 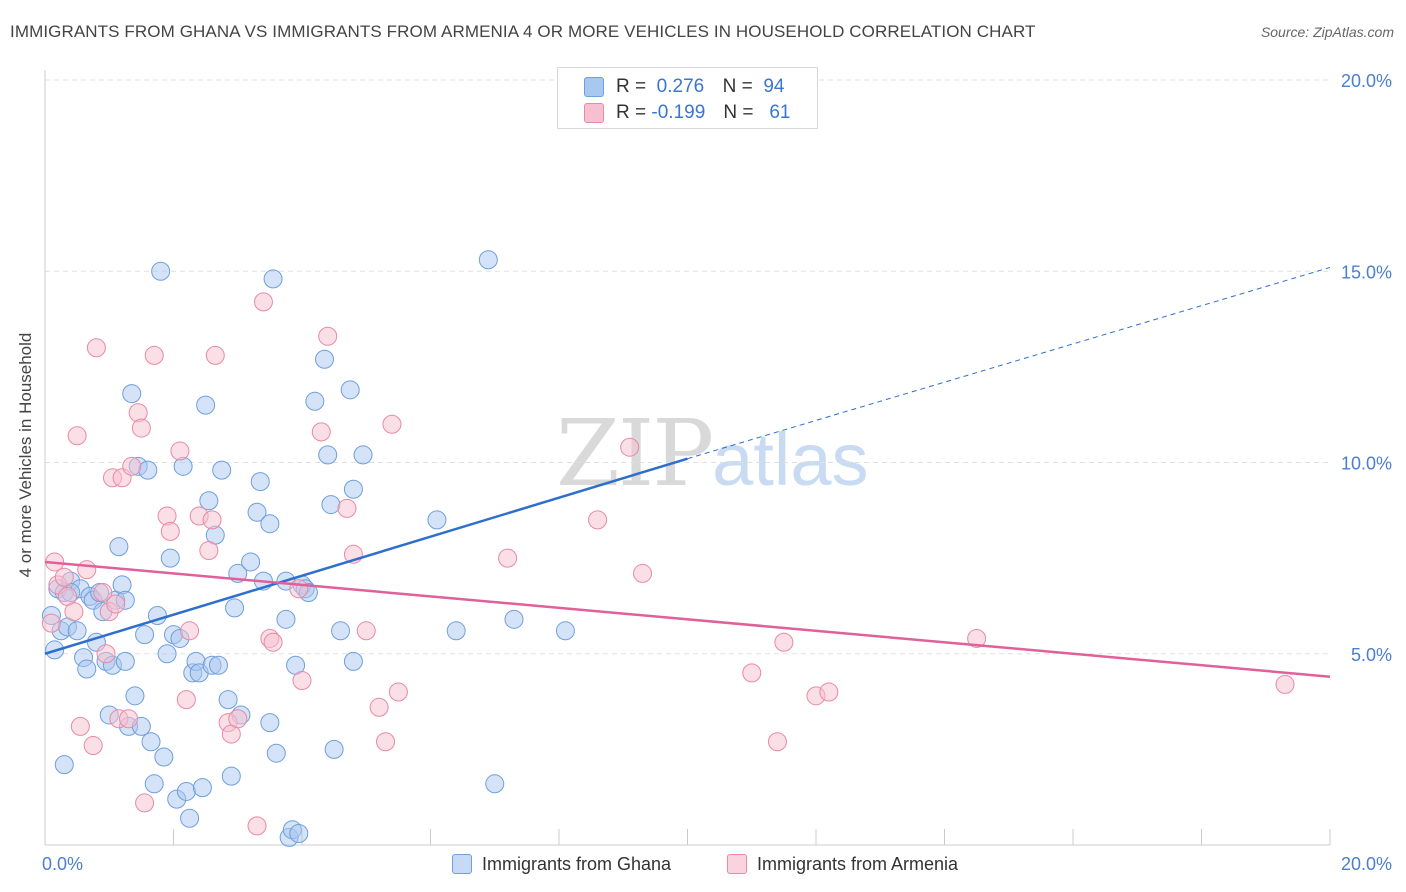 I want to click on bottom-legend-armenia: Immigrants from Armenia, so click(x=842, y=864).